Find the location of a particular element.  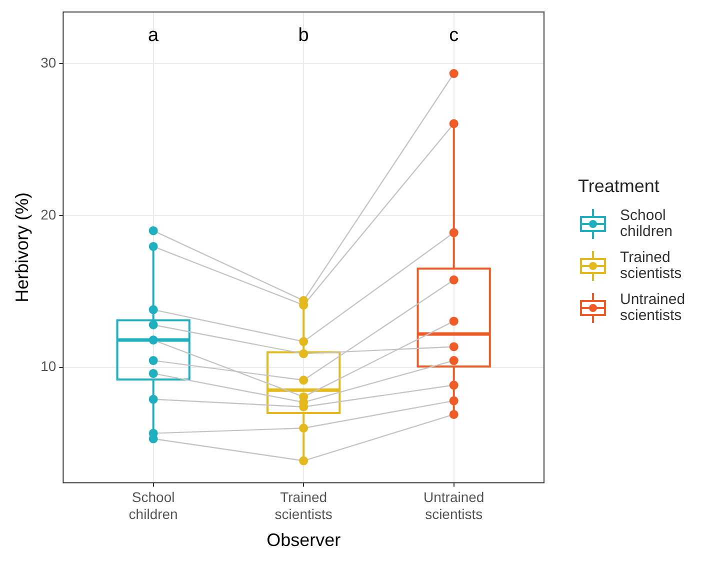

annotation: c is located at coordinates (454, 35).